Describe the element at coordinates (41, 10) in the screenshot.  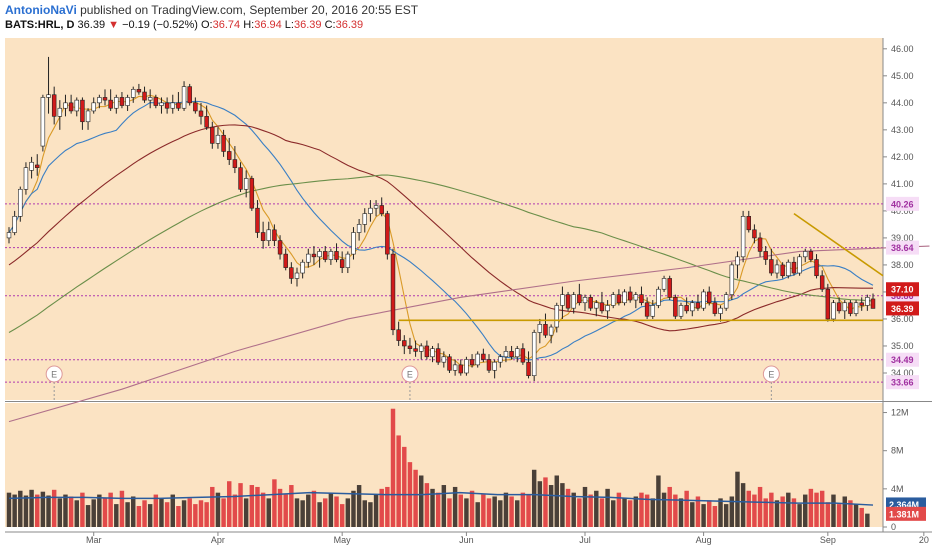
I see `author-name: AntonioNaVi` at that location.